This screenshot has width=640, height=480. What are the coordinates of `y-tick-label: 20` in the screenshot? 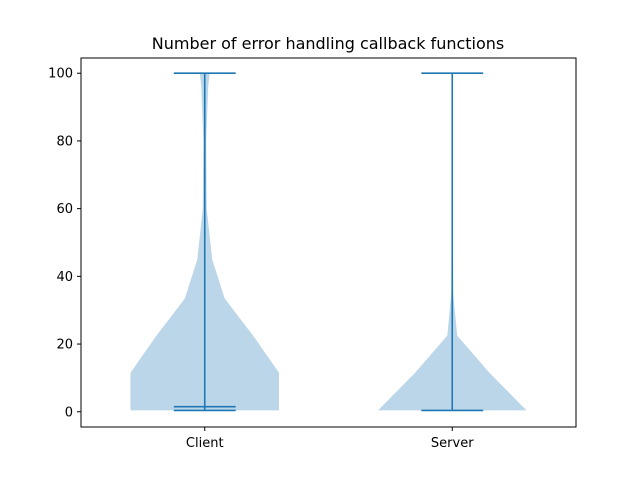 It's located at (64, 345).